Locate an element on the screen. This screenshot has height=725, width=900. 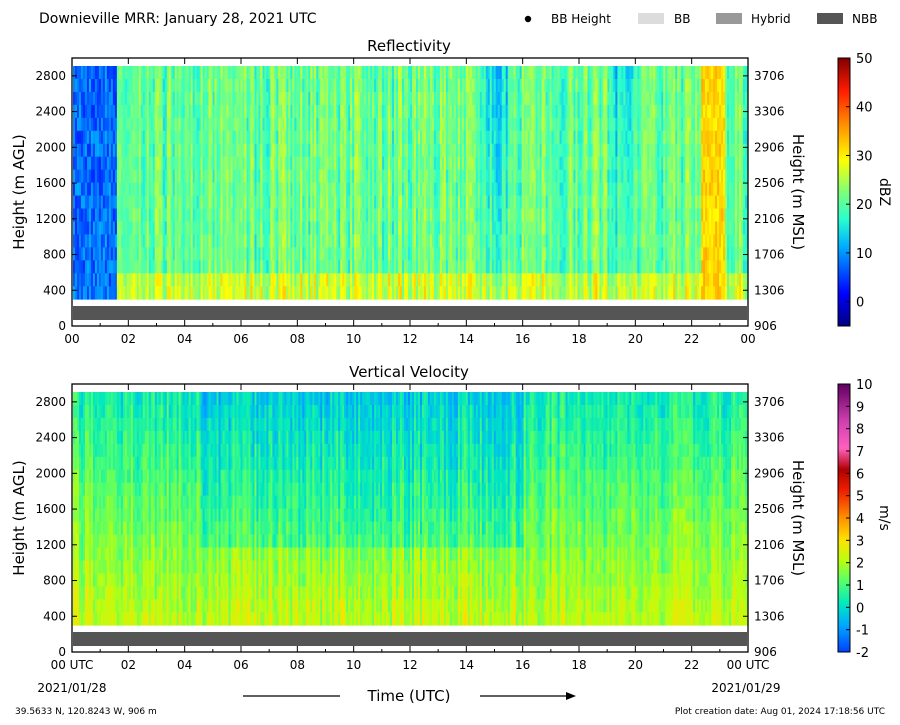
reflectivity-y-ticks: 0 400 800 1200 1600 2000 2400 2800 is located at coordinates (56, 201).